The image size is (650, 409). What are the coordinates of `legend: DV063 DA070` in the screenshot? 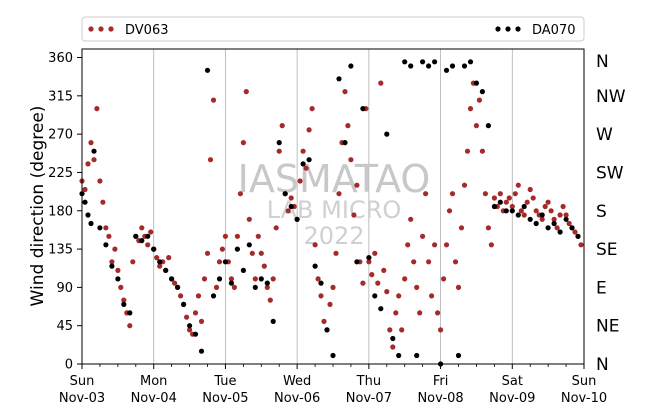 It's located at (333, 29).